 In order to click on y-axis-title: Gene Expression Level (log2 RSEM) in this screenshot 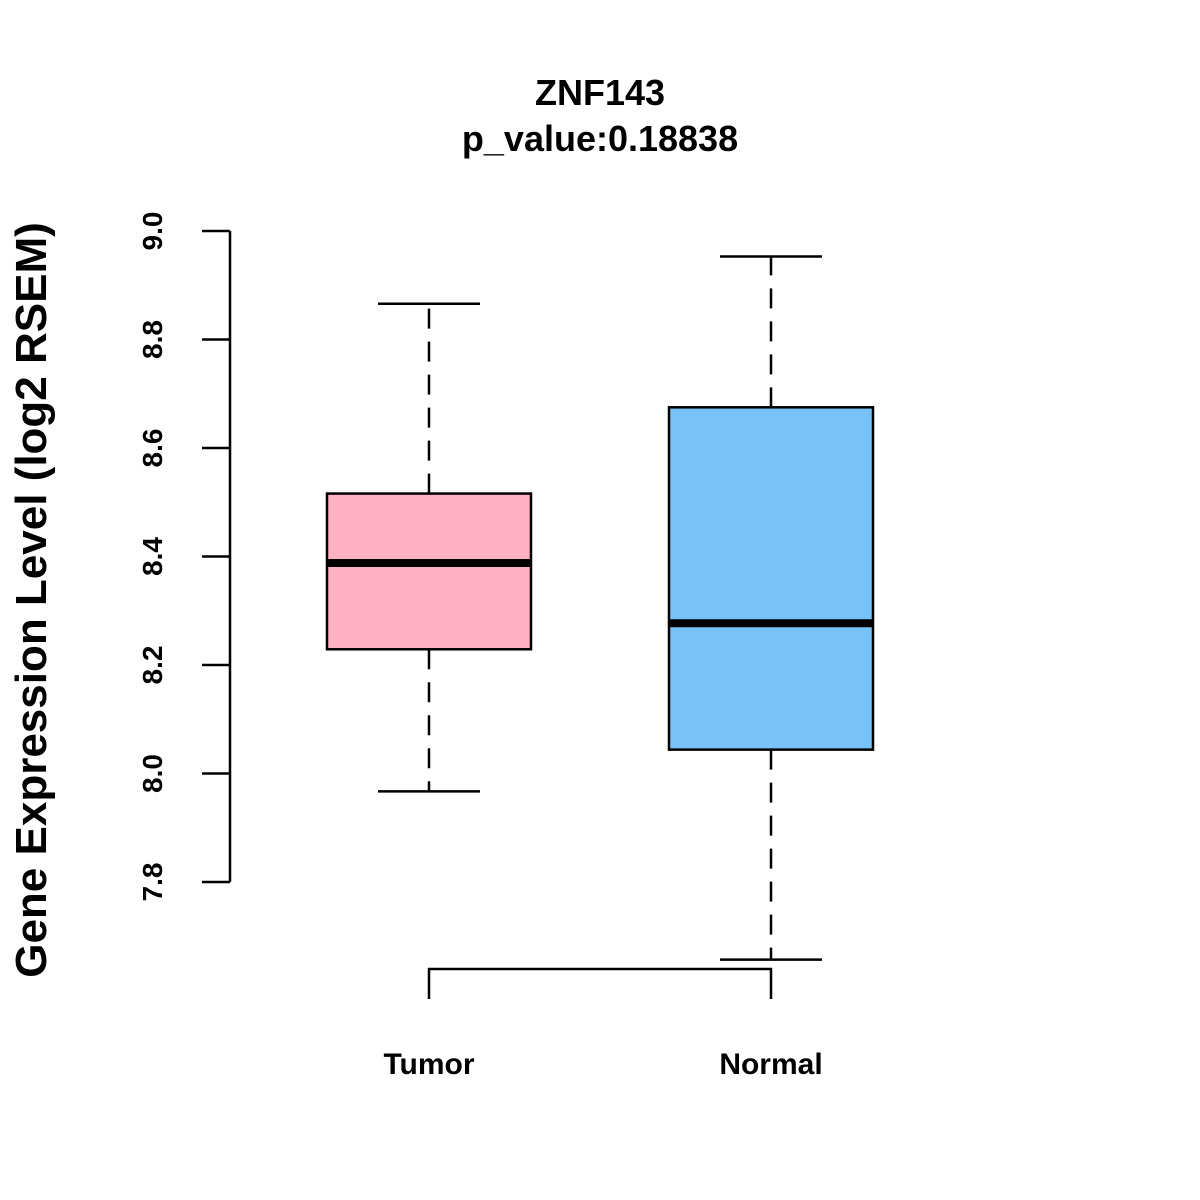, I will do `click(31, 600)`.